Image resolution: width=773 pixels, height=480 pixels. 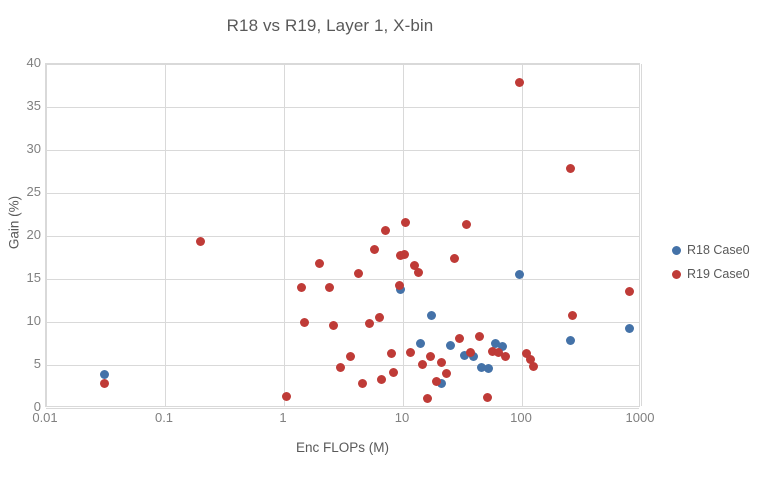 I want to click on x-axis-title: Enc FLOPs (M), so click(x=342, y=447).